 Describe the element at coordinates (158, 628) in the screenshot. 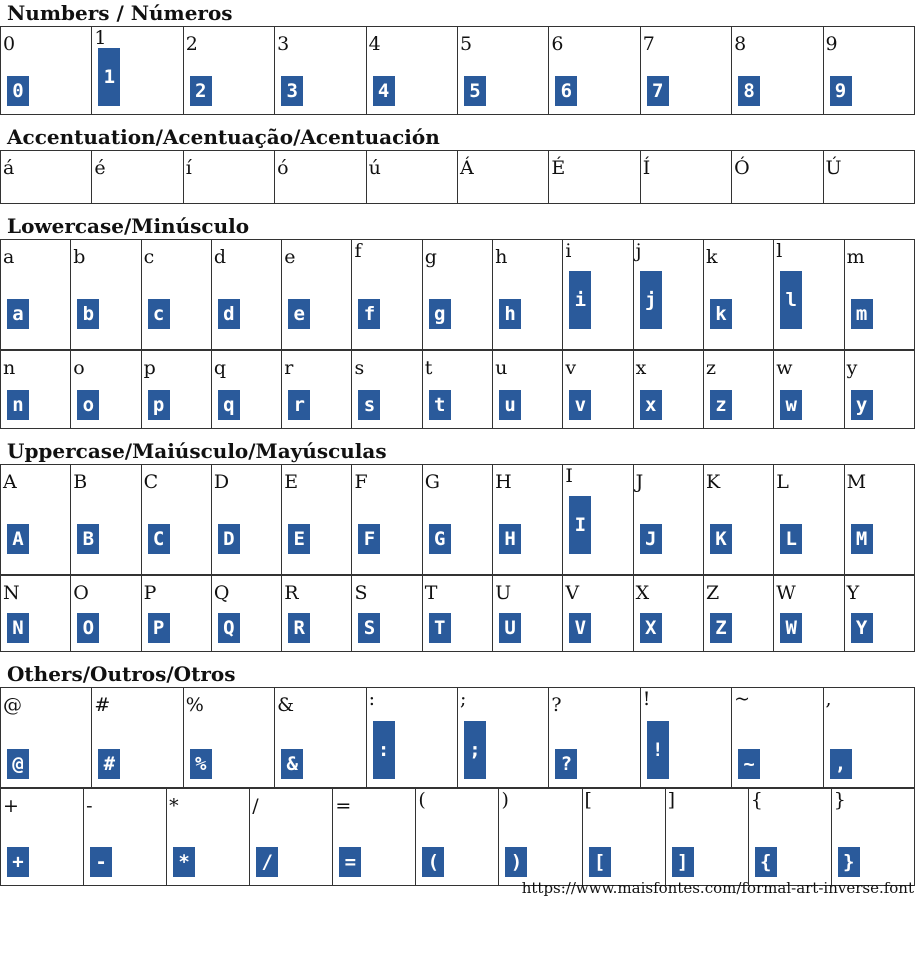

I see `glyph-sample: P` at that location.